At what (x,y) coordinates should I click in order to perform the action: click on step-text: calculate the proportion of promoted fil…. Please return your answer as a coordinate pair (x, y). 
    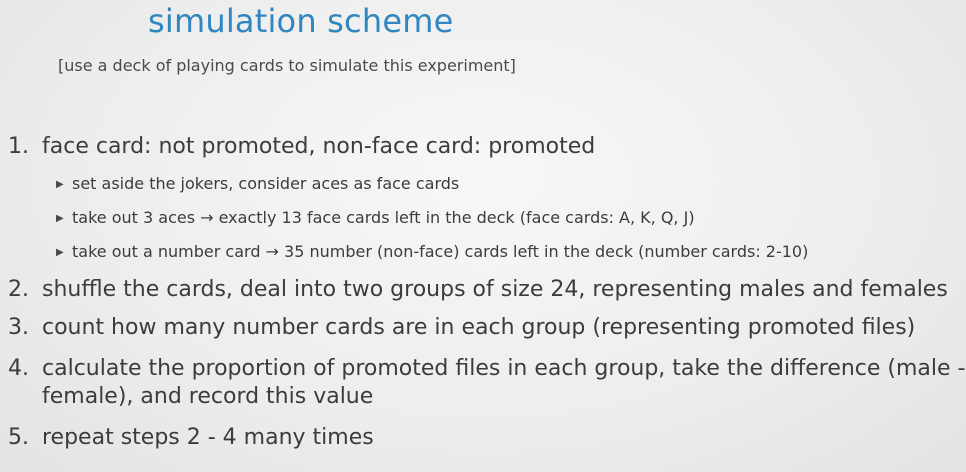
    Looking at the image, I should click on (504, 368).